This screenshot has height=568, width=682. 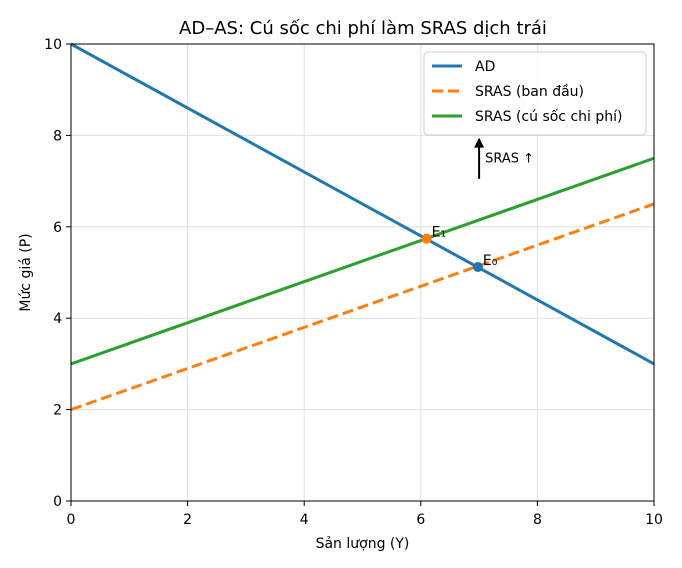 What do you see at coordinates (26, 272) in the screenshot?
I see `y-axis-label: Mức giá (P)` at bounding box center [26, 272].